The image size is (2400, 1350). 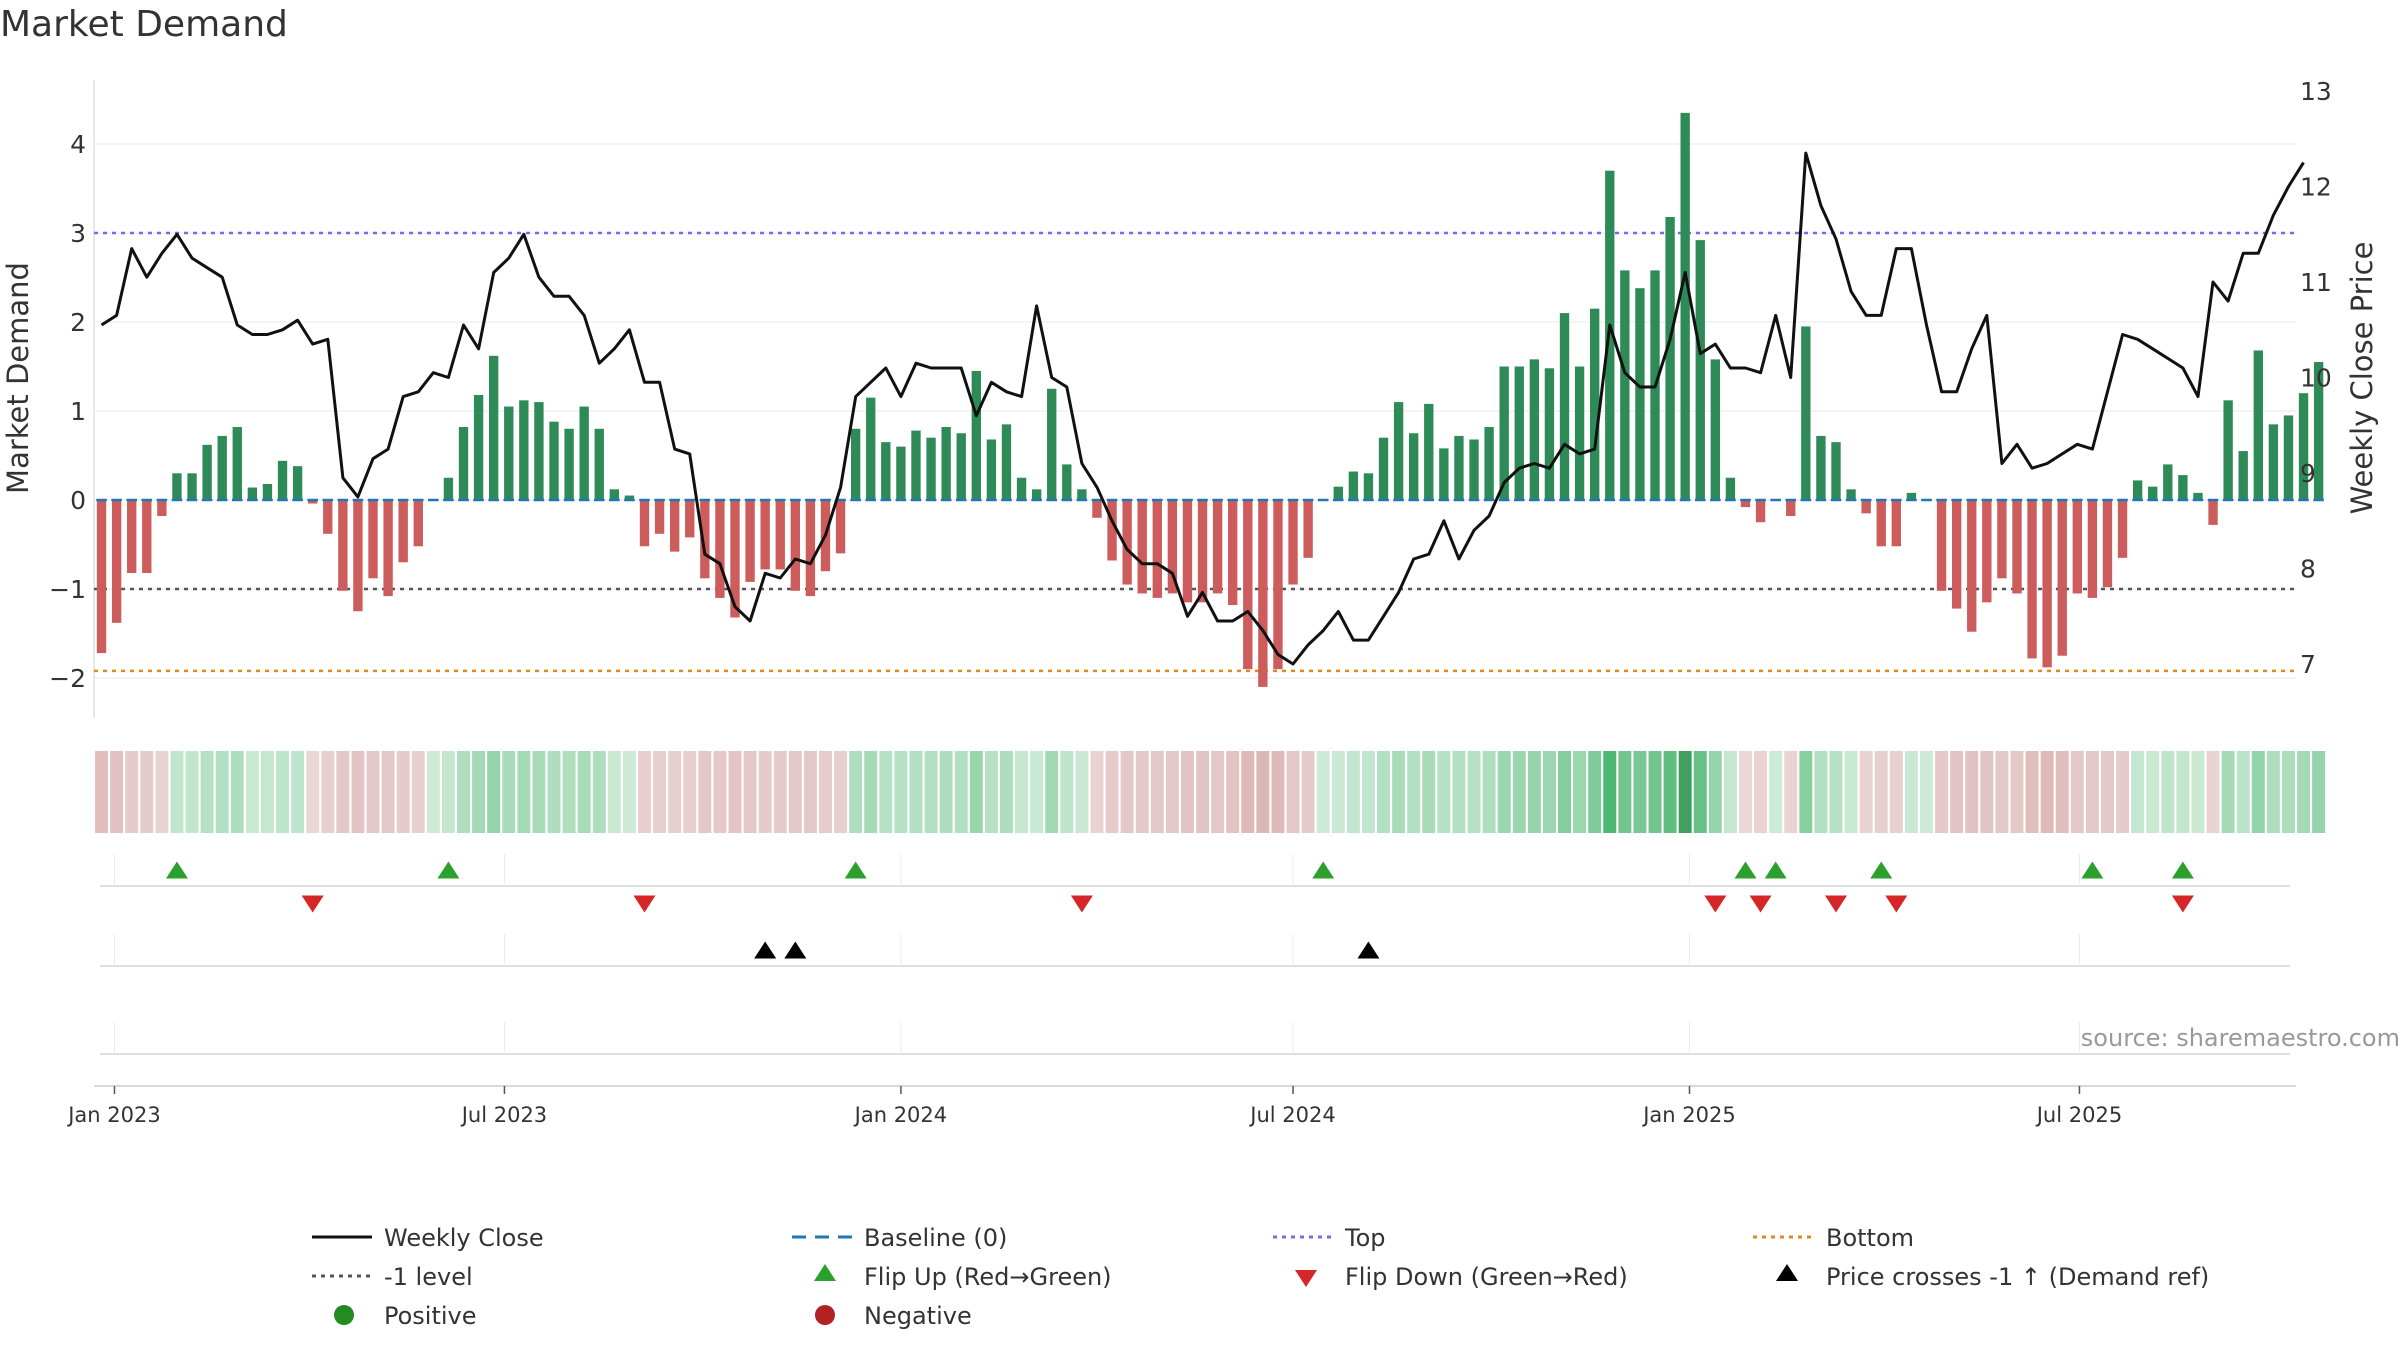 What do you see at coordinates (1870, 1238) in the screenshot?
I see `legend-label-bottom: Bottom` at bounding box center [1870, 1238].